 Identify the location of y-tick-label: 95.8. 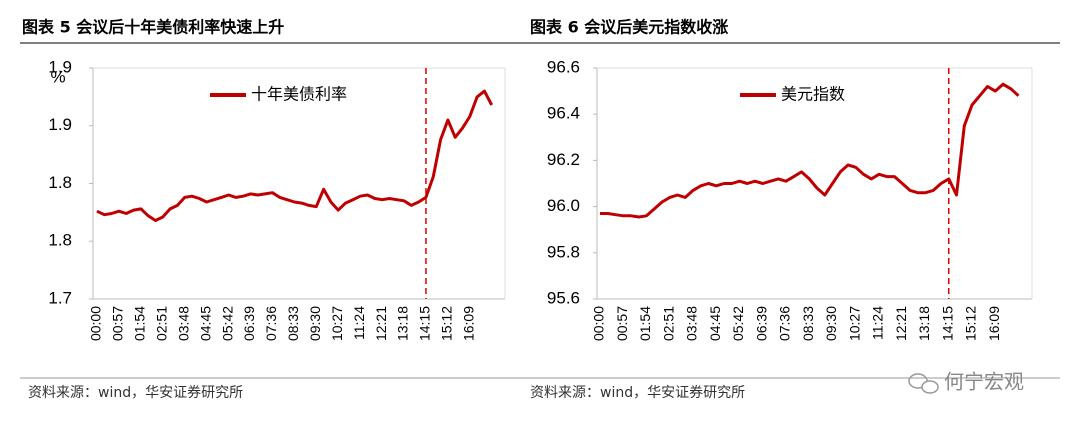
(563, 251).